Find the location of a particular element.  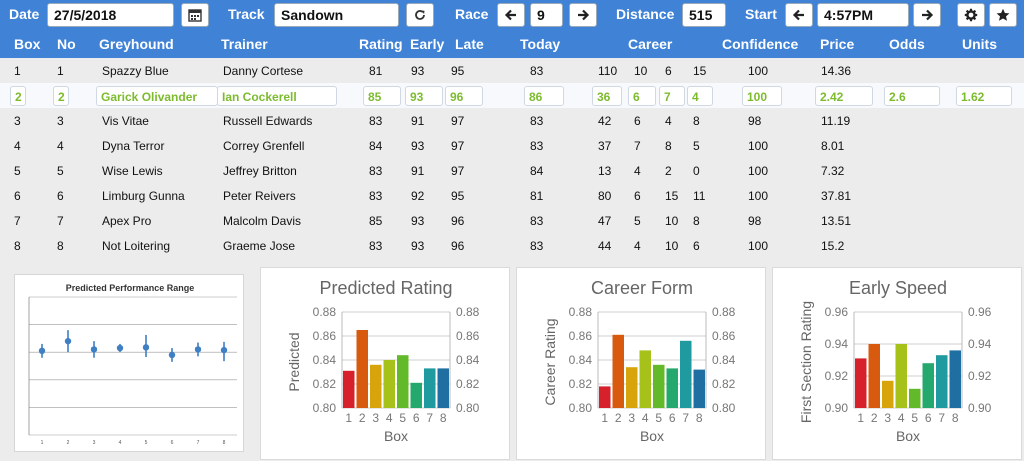

favorite-button is located at coordinates (1003, 15).